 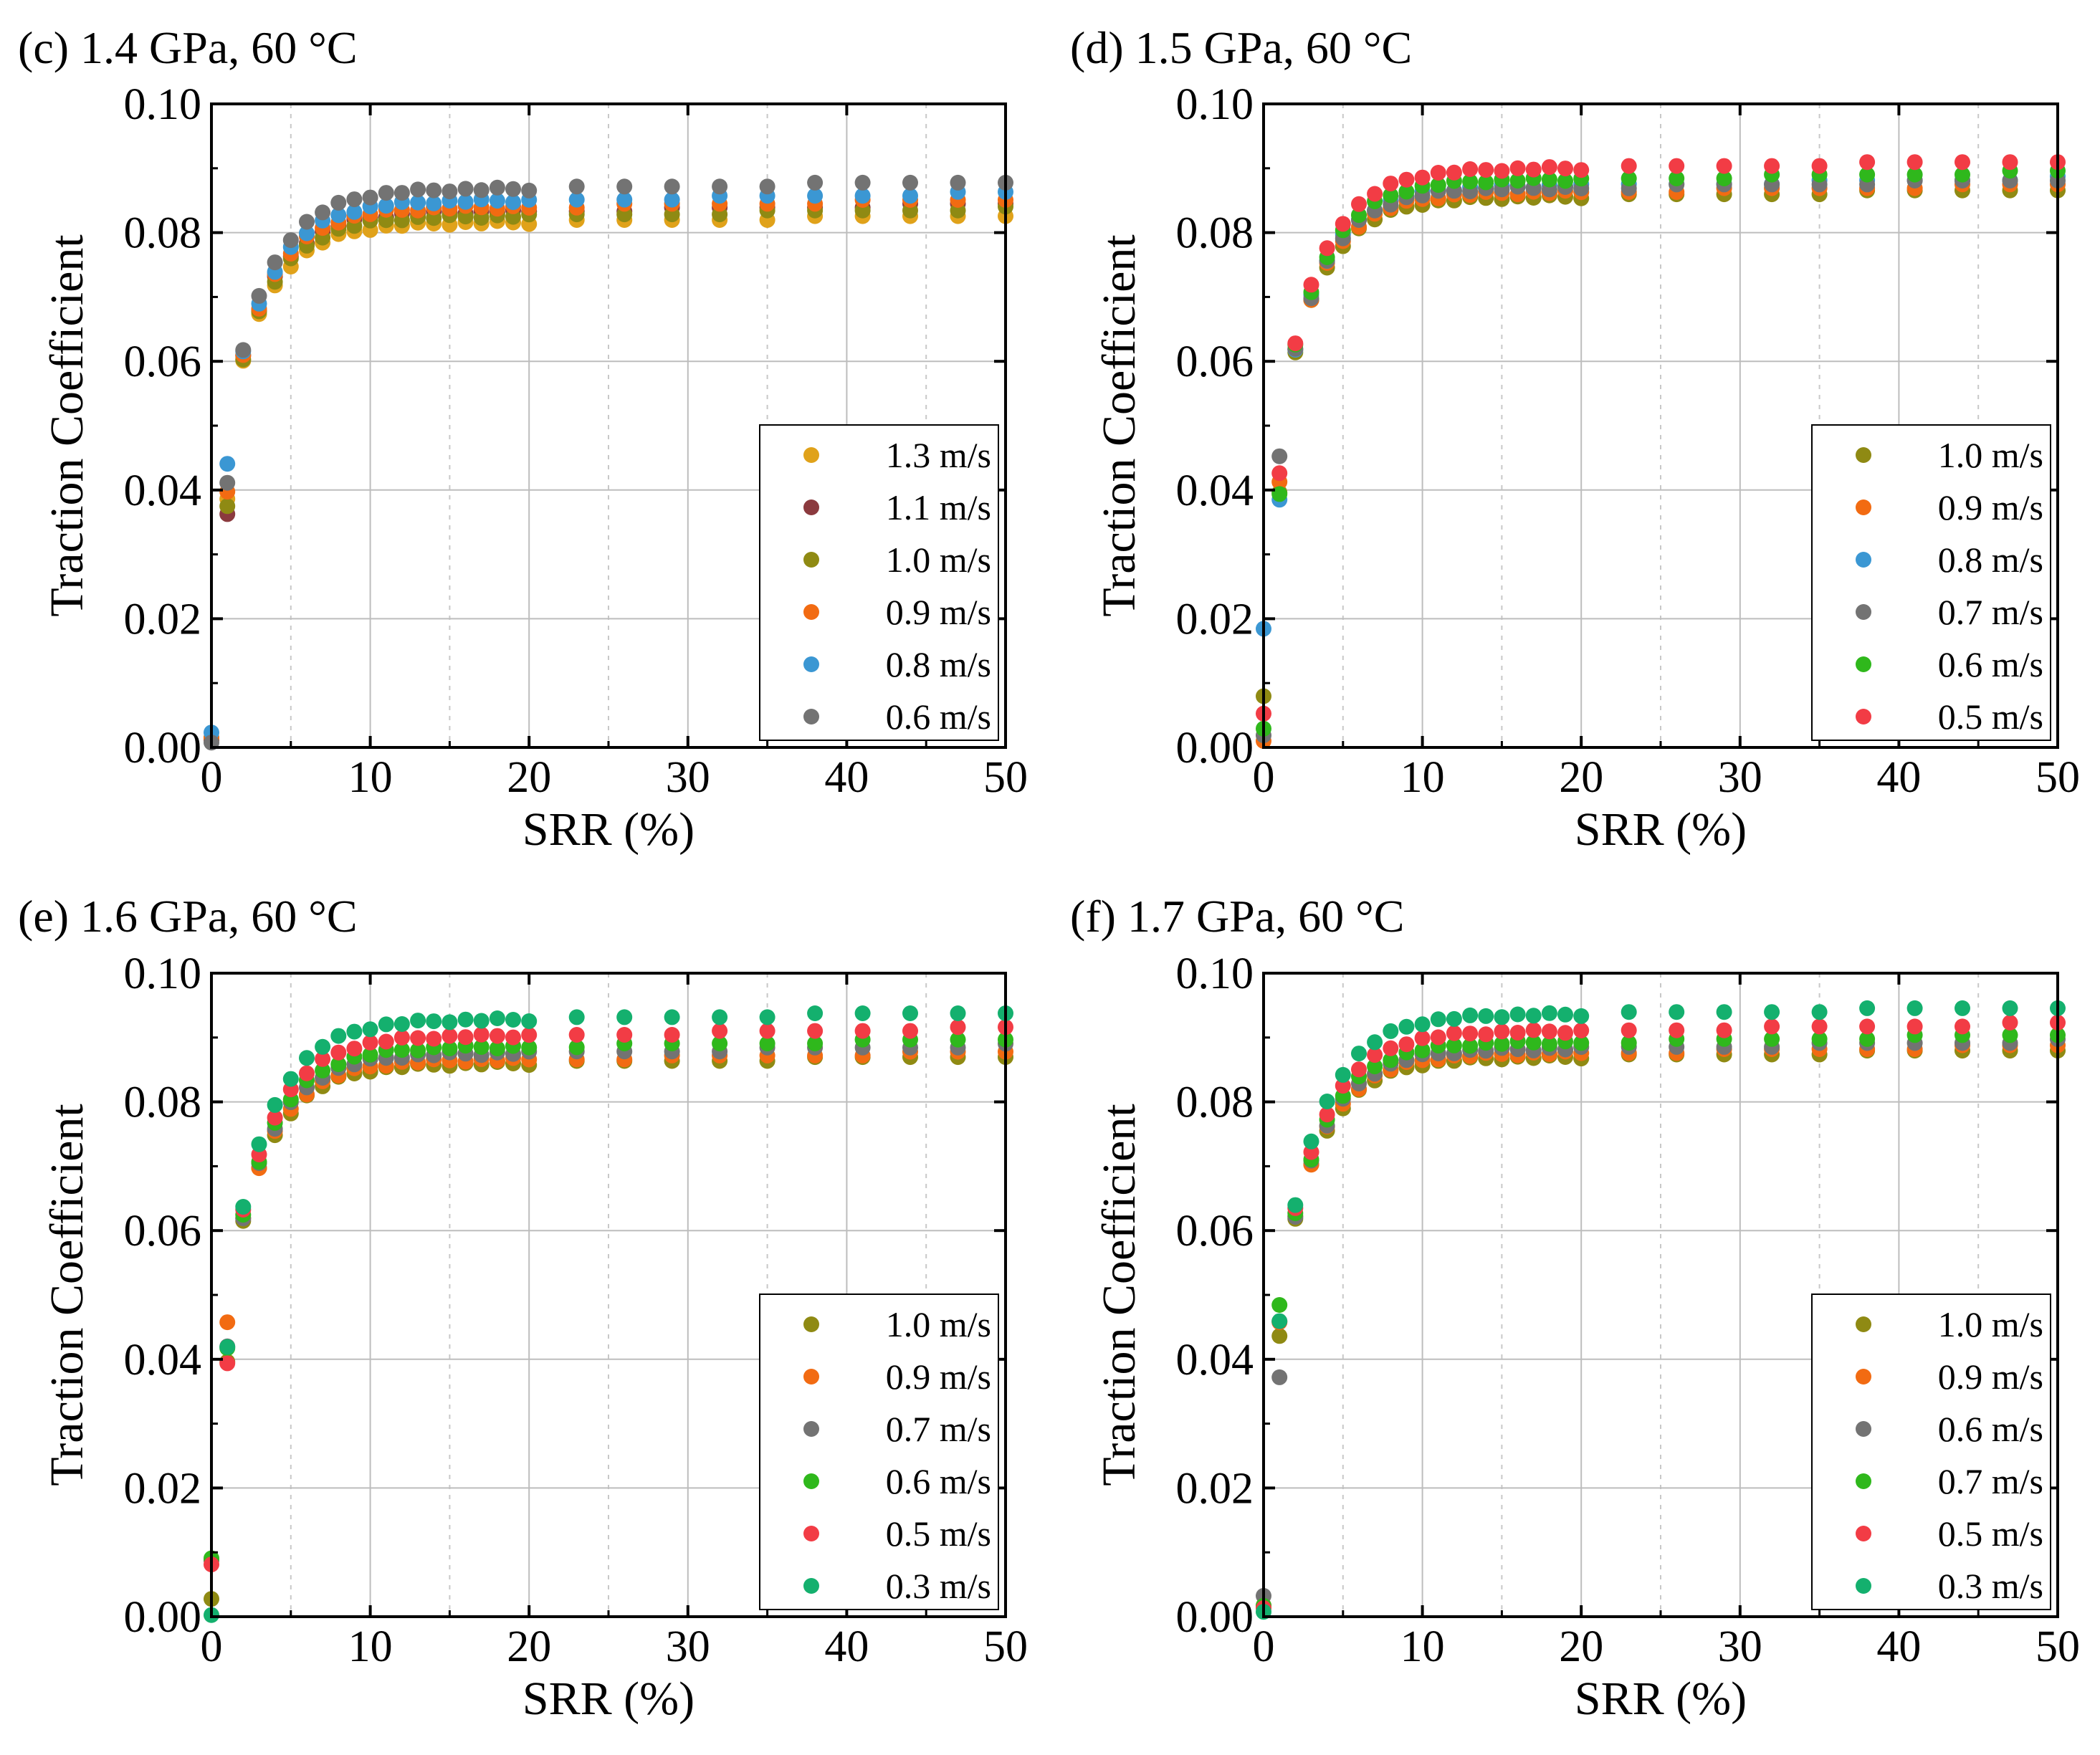 What do you see at coordinates (1990, 1586) in the screenshot?
I see `legend-label: 0.3 m/s` at bounding box center [1990, 1586].